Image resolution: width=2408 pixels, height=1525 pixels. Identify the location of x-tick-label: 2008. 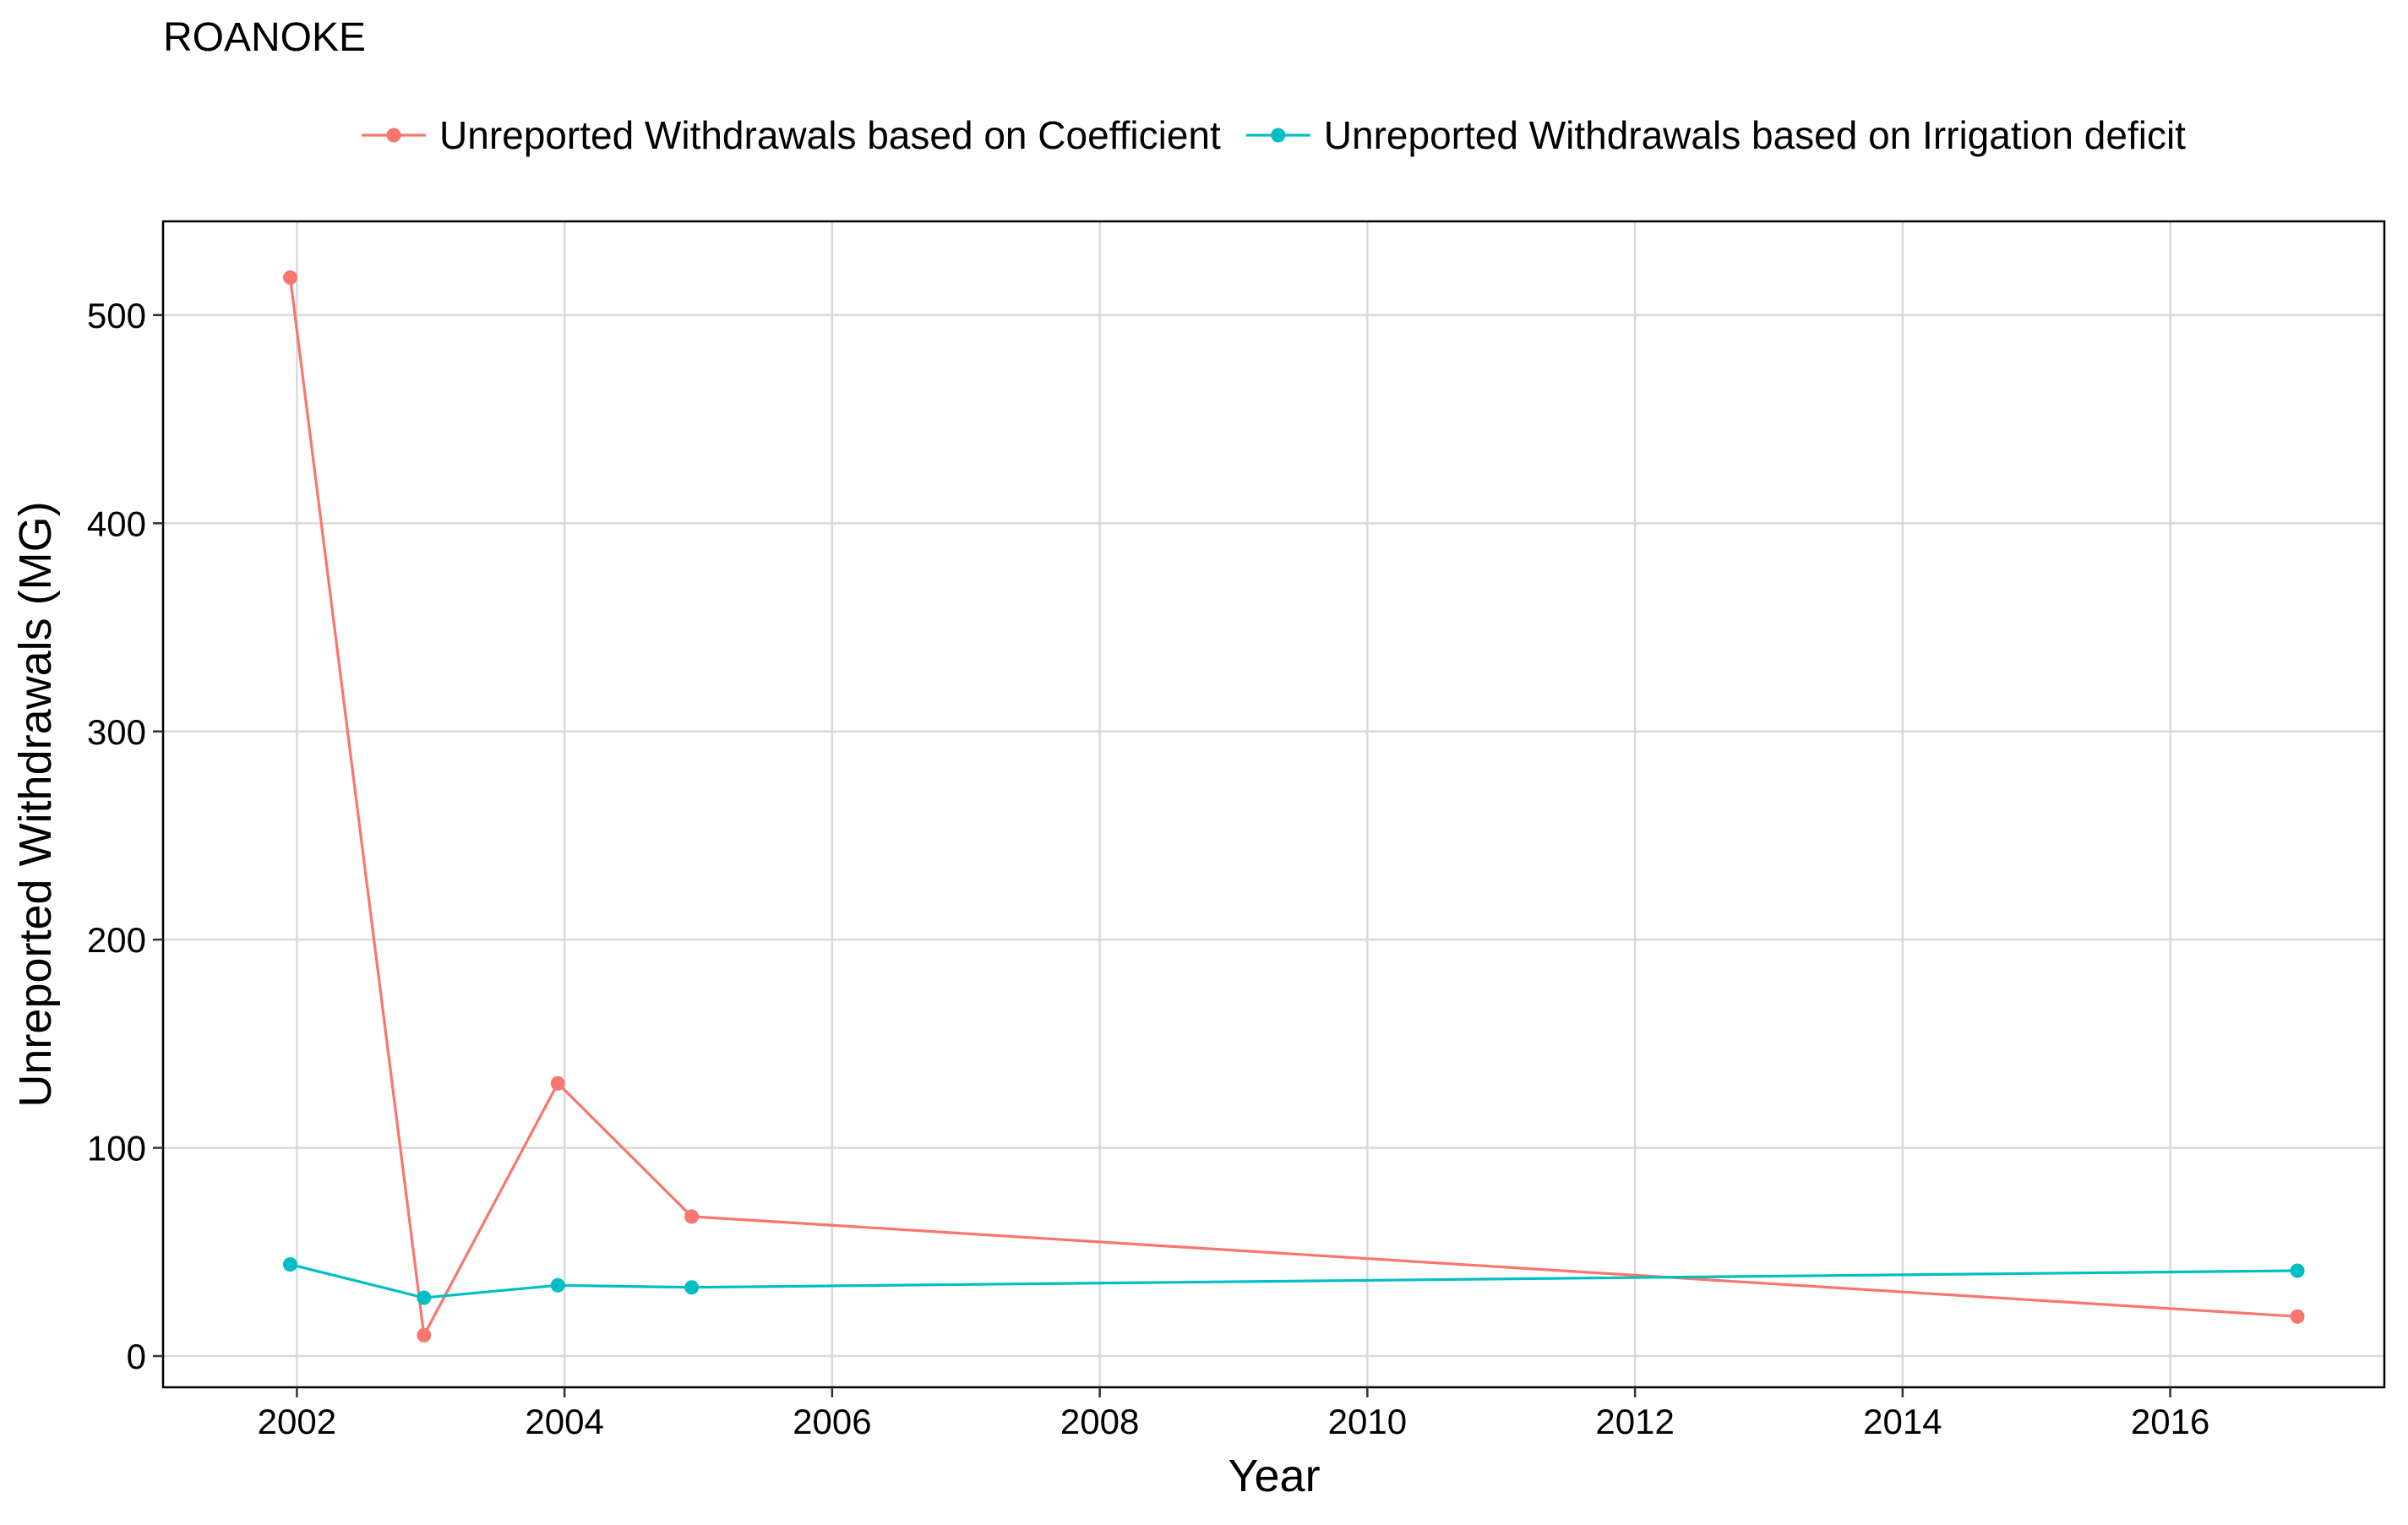
(1099, 1421).